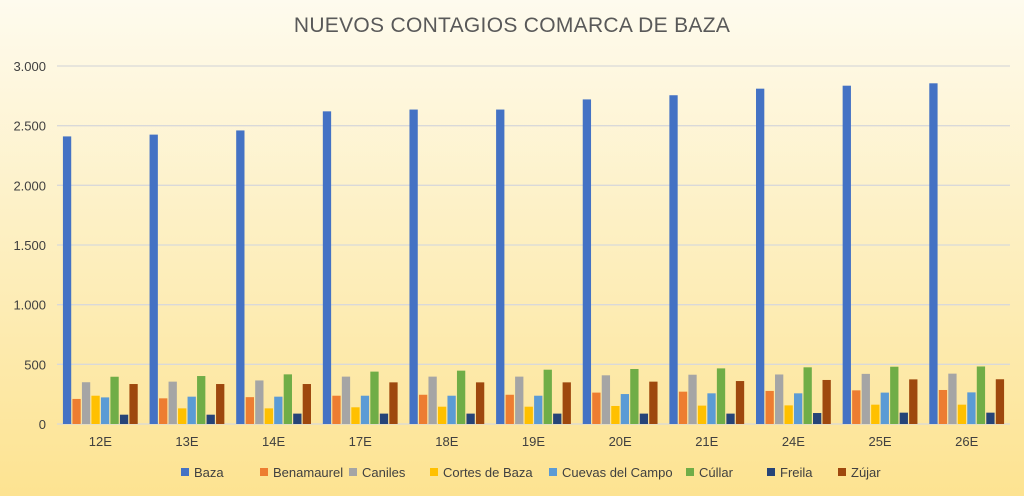 The width and height of the screenshot is (1024, 496). What do you see at coordinates (533, 441) in the screenshot?
I see `x-tick-label: 19E` at bounding box center [533, 441].